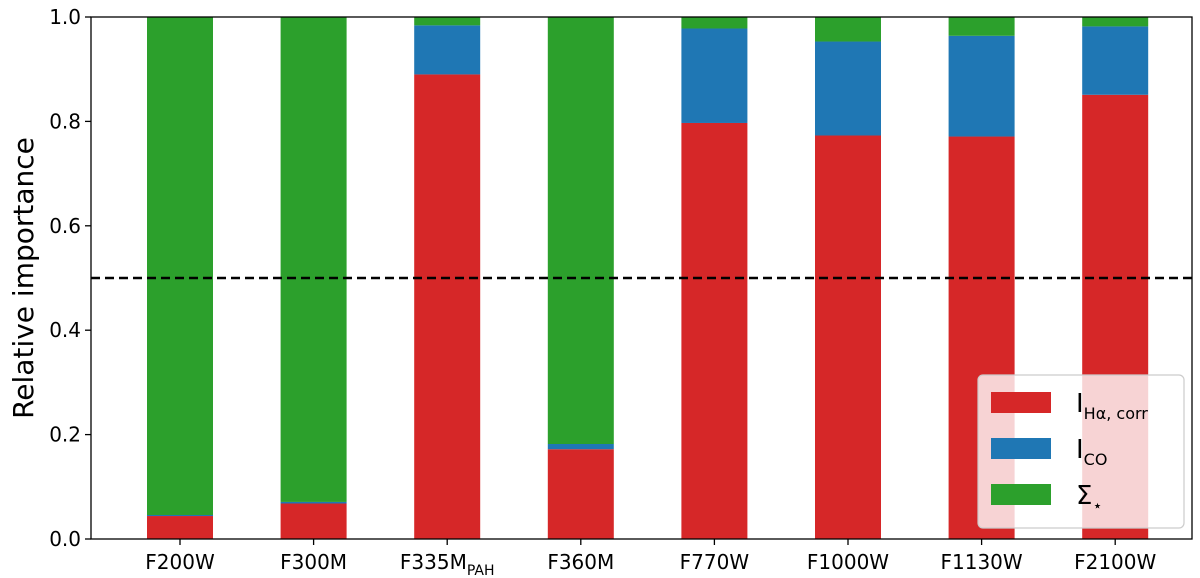  What do you see at coordinates (65, 539) in the screenshot?
I see `y-tick-label: 0.0` at bounding box center [65, 539].